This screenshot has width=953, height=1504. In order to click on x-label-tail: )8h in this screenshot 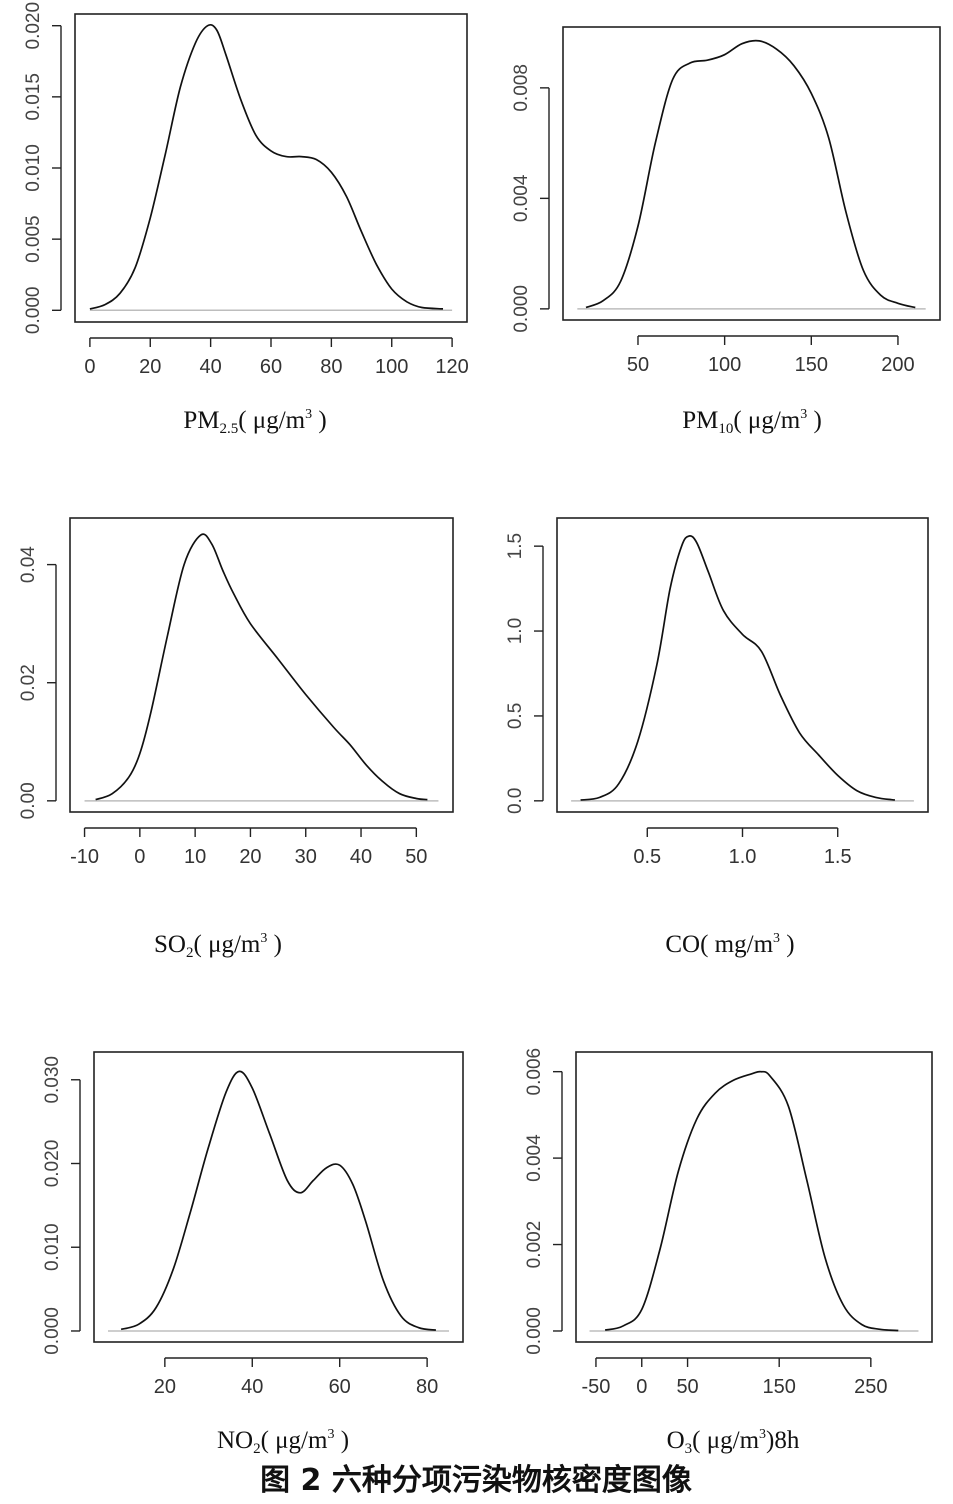, I will do `click(783, 1440)`.